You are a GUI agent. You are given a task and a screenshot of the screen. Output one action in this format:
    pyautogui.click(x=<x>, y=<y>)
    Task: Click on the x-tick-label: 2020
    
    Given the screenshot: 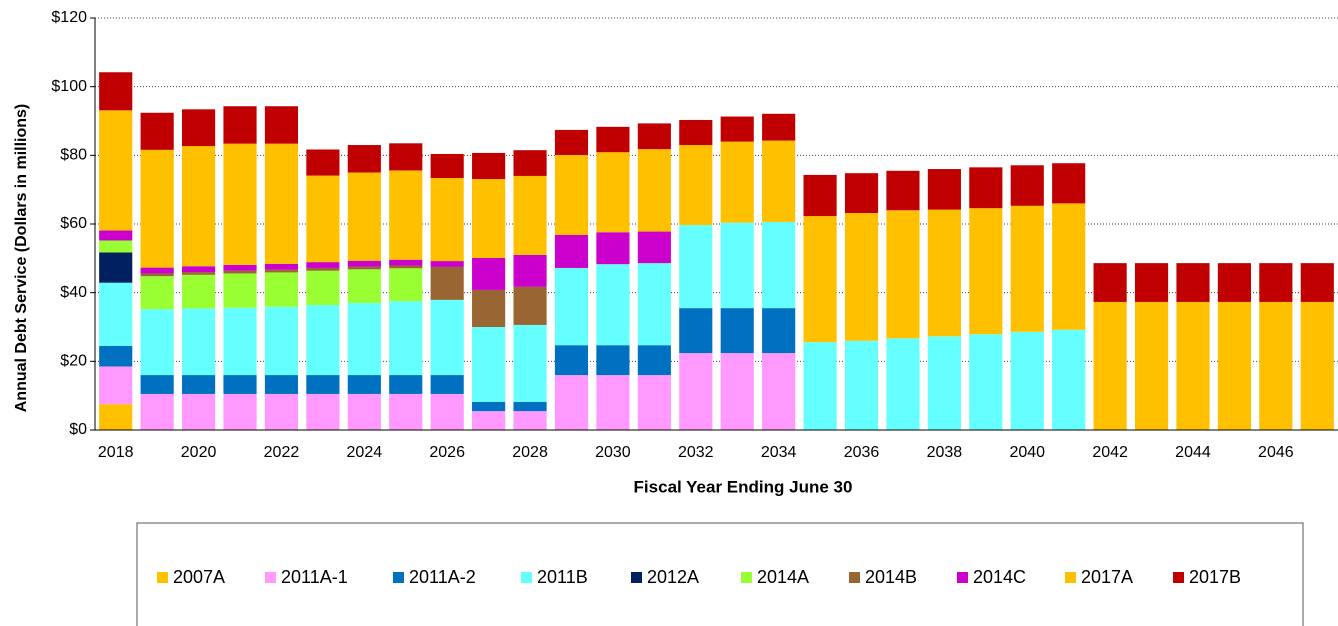 What is the action you would take?
    pyautogui.click(x=199, y=452)
    